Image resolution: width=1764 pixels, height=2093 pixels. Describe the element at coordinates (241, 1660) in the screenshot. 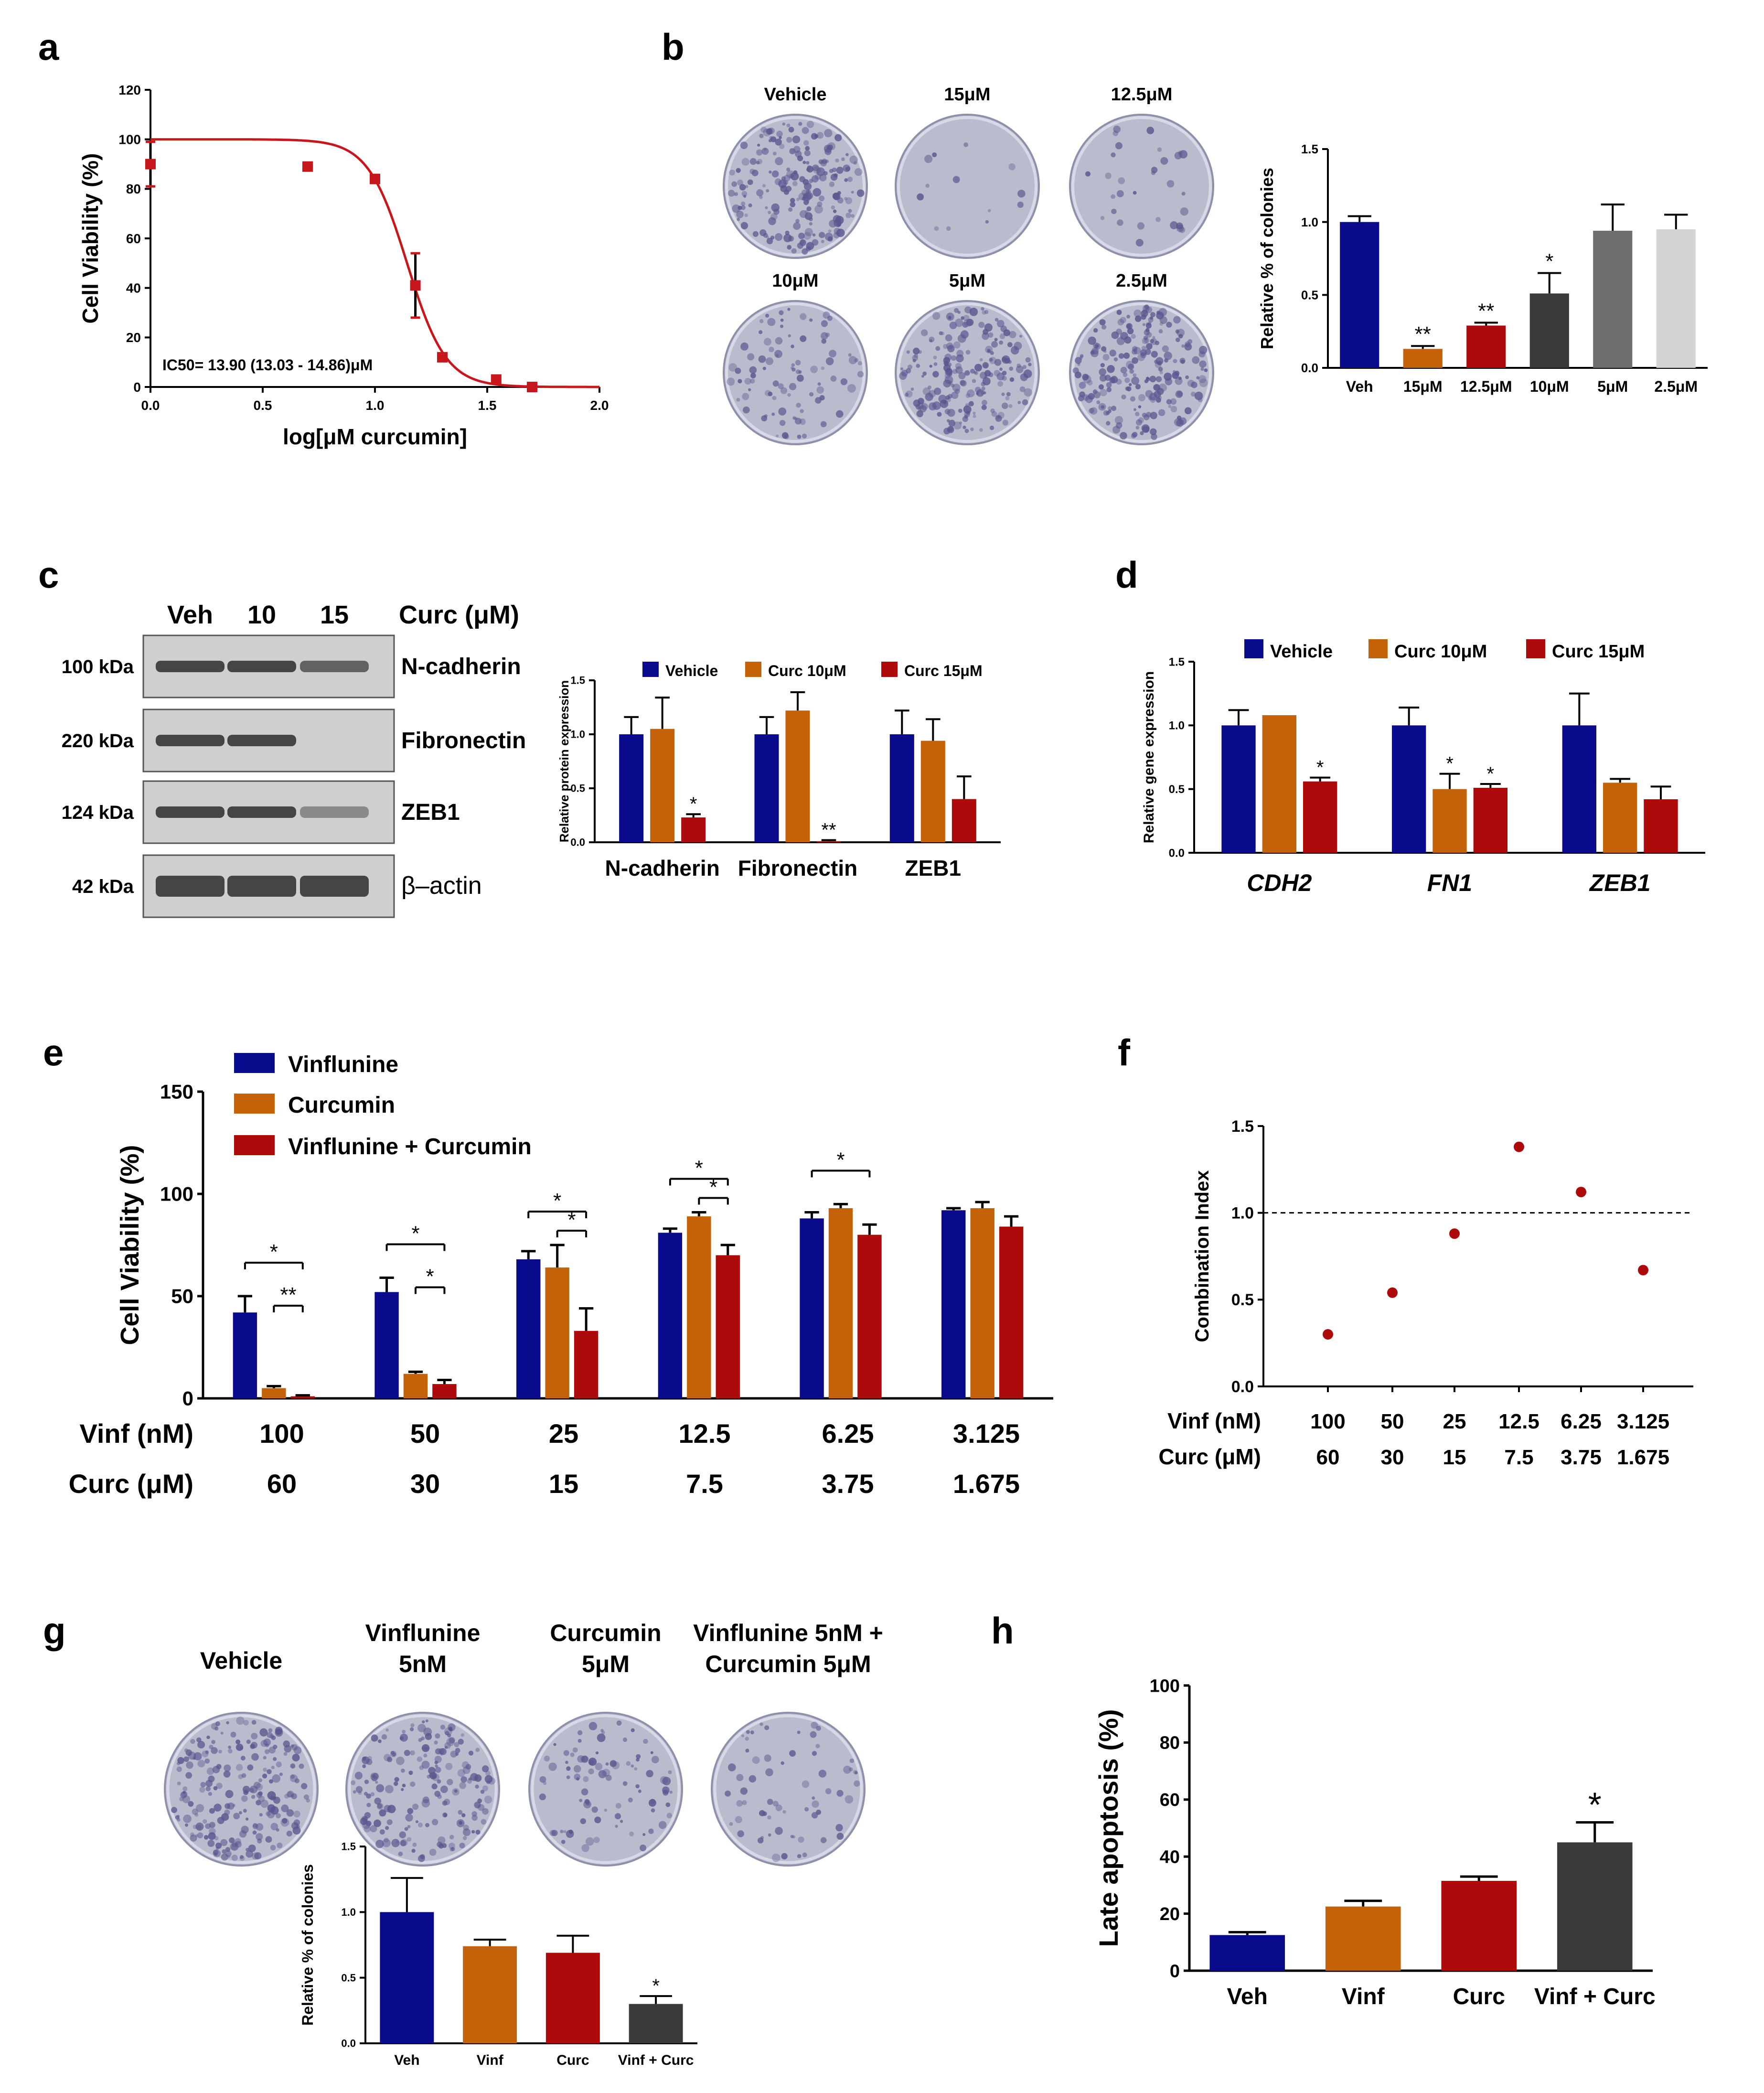

I see `dish-label: Vehicle` at that location.